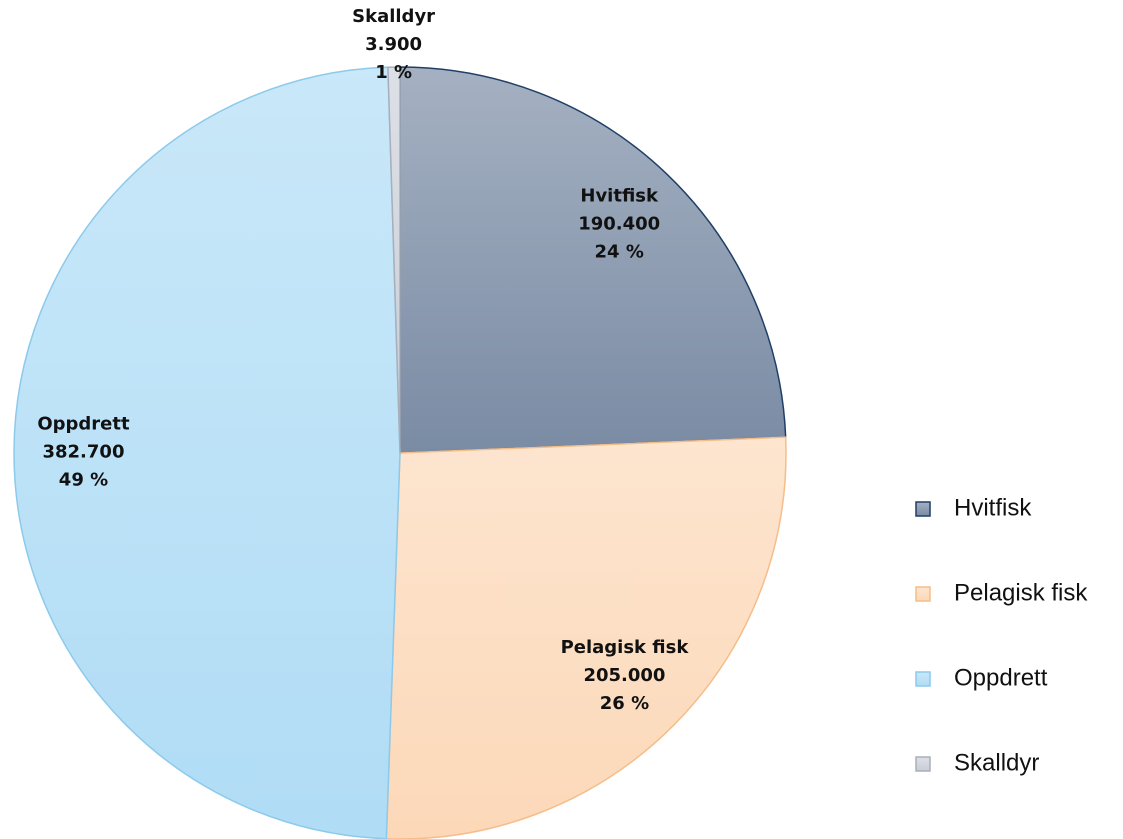  I want to click on slice-label: 205.000, so click(624, 675).